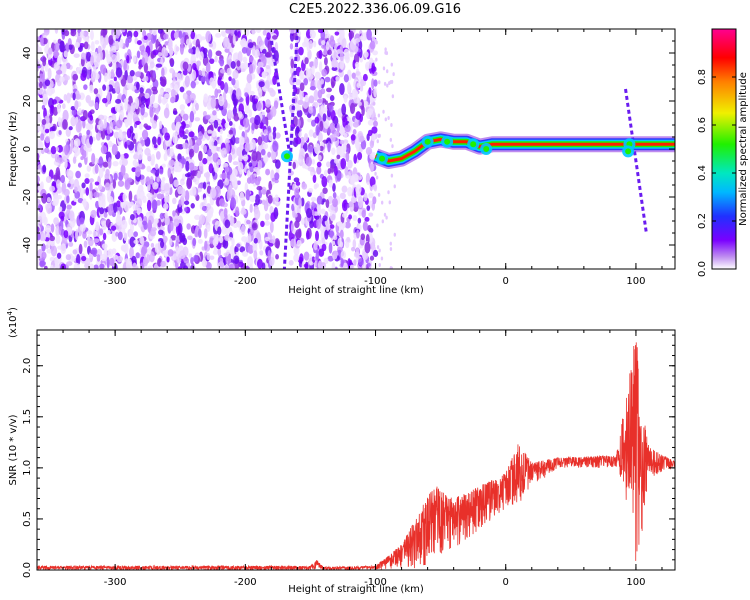  What do you see at coordinates (27, 519) in the screenshot?
I see `y-tick-label: 0.5` at bounding box center [27, 519].